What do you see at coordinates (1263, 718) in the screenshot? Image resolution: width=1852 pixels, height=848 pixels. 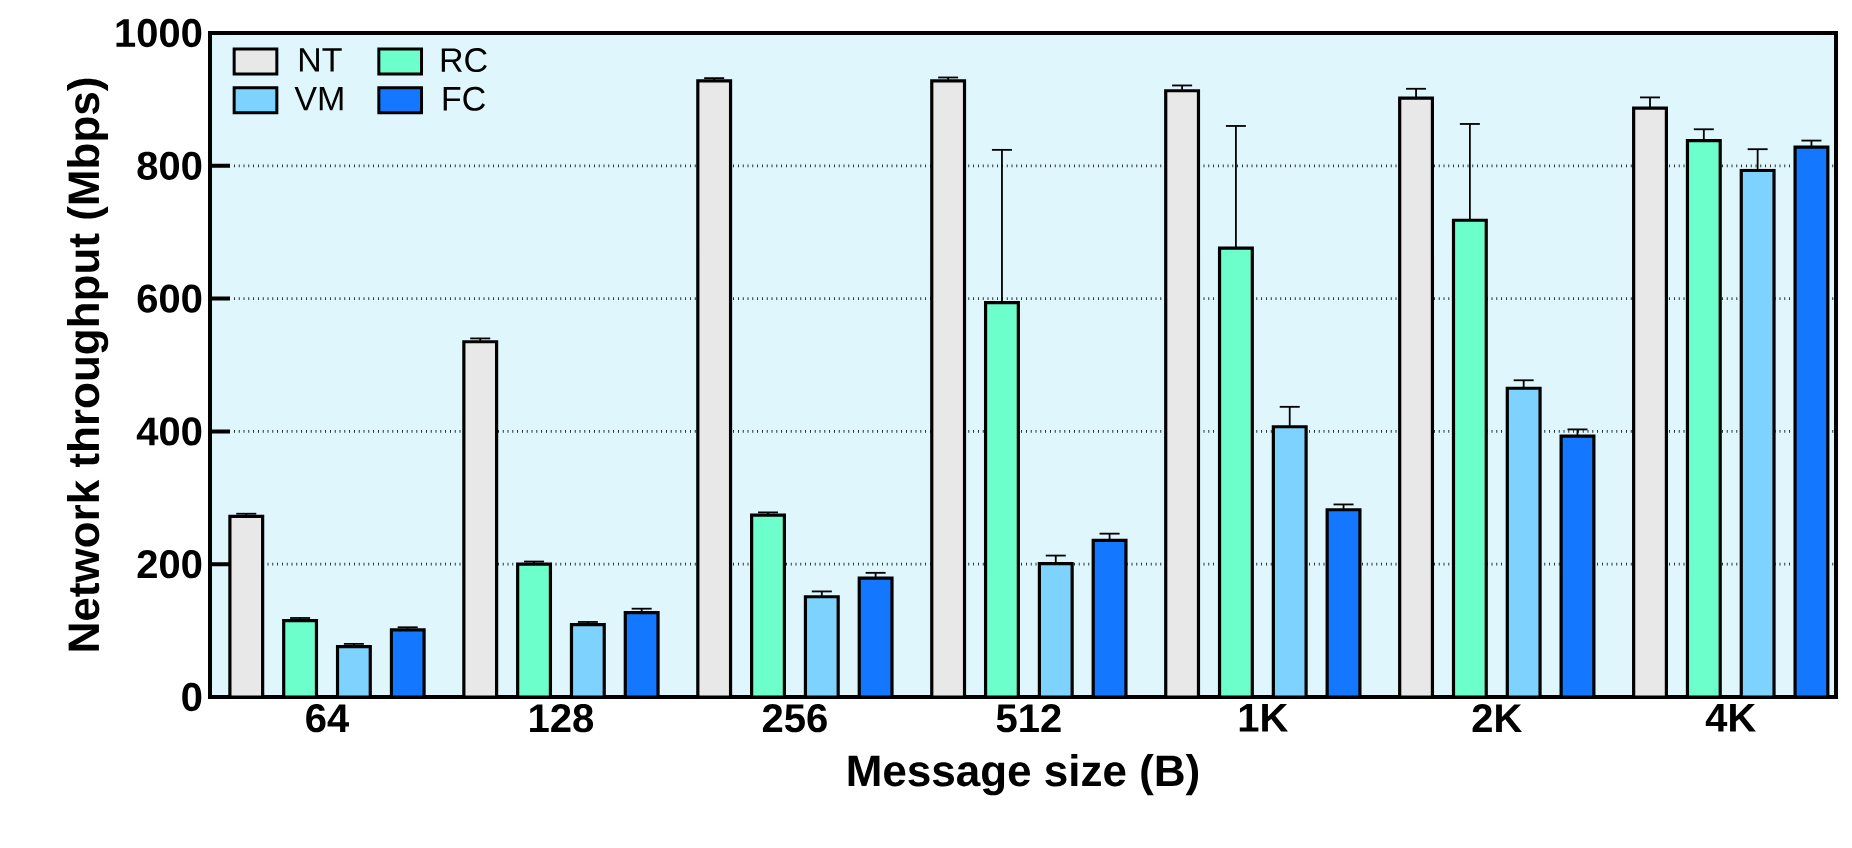 I see `x-tick-label: 1K` at bounding box center [1263, 718].